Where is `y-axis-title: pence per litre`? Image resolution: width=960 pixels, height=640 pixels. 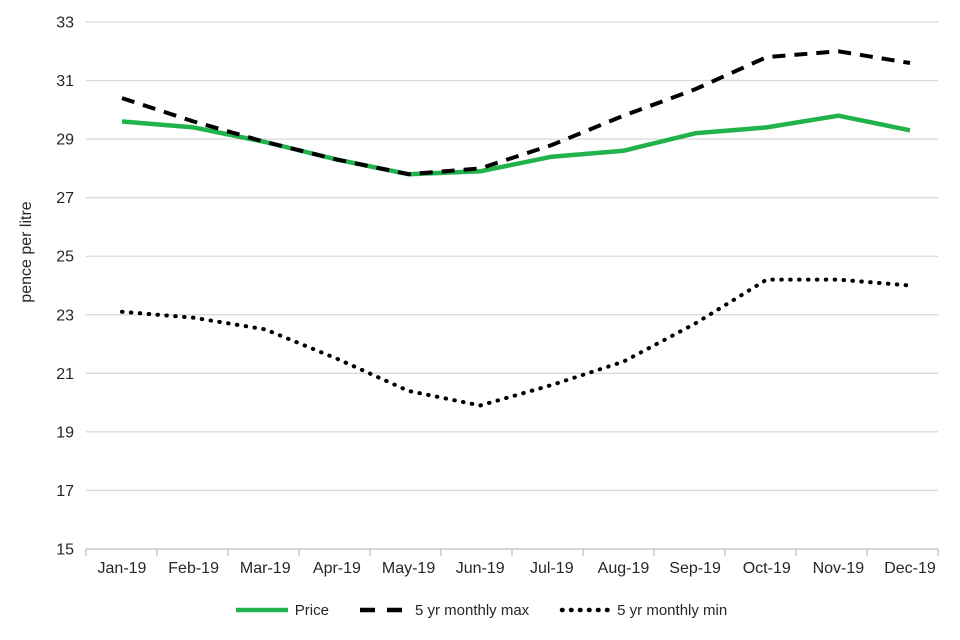
y-axis-title: pence per litre is located at coordinates (26, 251).